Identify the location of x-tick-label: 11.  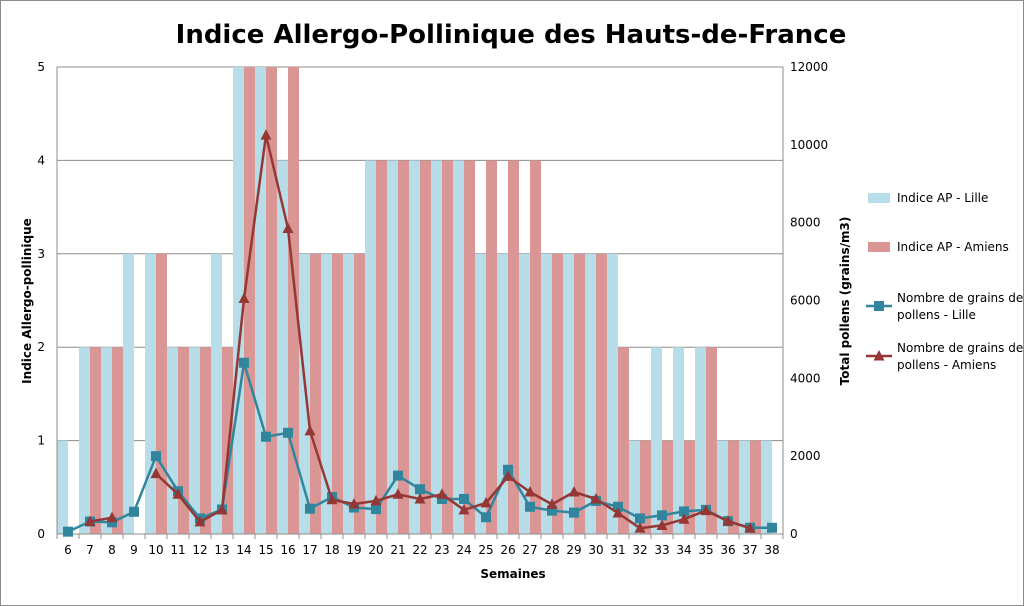
(177, 550).